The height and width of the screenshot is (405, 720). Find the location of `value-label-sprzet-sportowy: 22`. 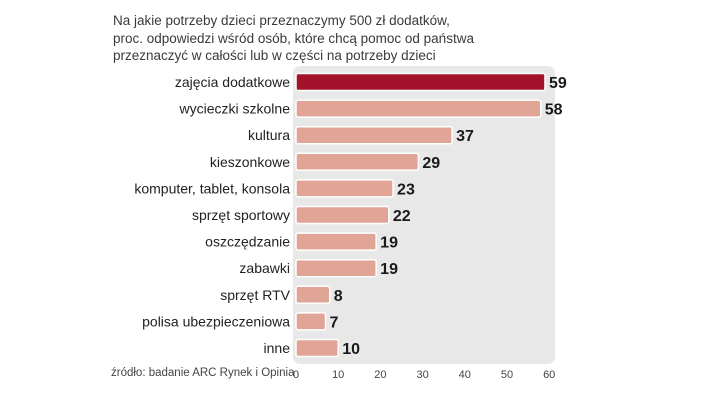

value-label-sprzet-sportowy: 22 is located at coordinates (402, 216).